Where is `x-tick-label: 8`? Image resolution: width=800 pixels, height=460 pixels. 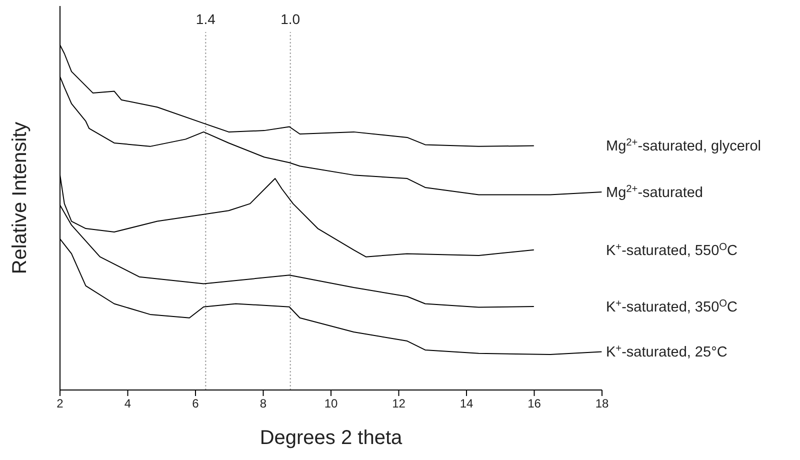
x-tick-label: 8 is located at coordinates (263, 403).